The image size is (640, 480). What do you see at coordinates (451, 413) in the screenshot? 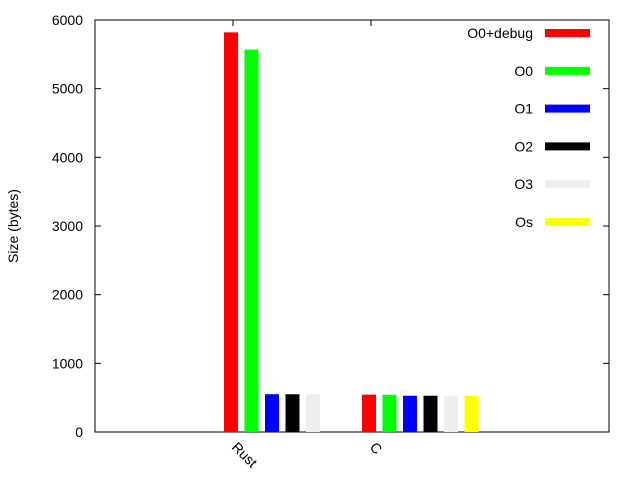
I see `bar-c-o3` at bounding box center [451, 413].